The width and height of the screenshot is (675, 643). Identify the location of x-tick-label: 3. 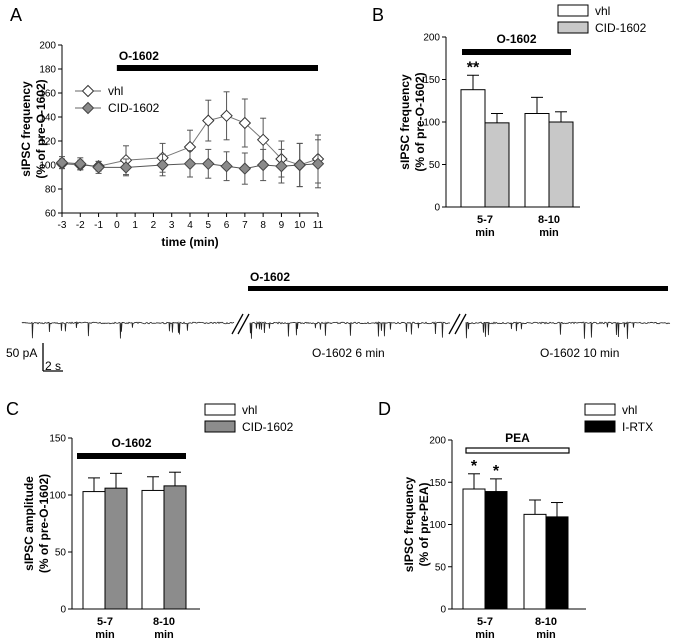
(172, 225).